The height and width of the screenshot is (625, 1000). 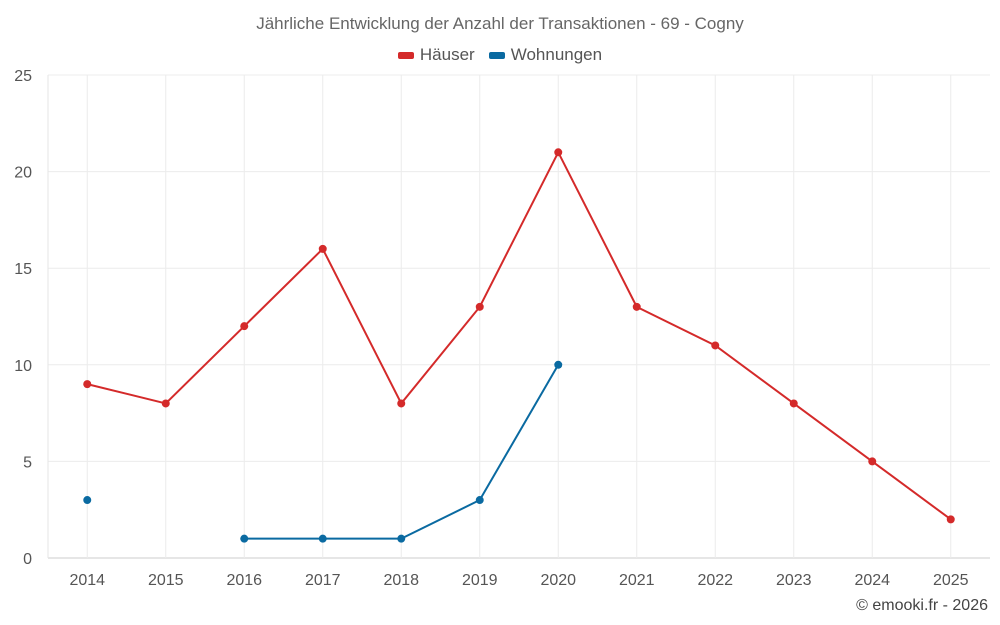 What do you see at coordinates (23, 76) in the screenshot?
I see `y-tick-label: 25` at bounding box center [23, 76].